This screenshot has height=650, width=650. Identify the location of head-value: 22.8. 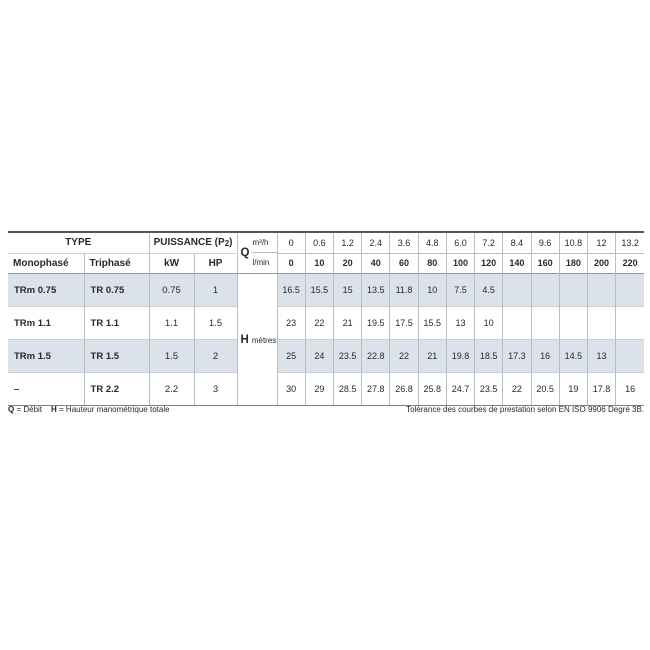
(375, 356).